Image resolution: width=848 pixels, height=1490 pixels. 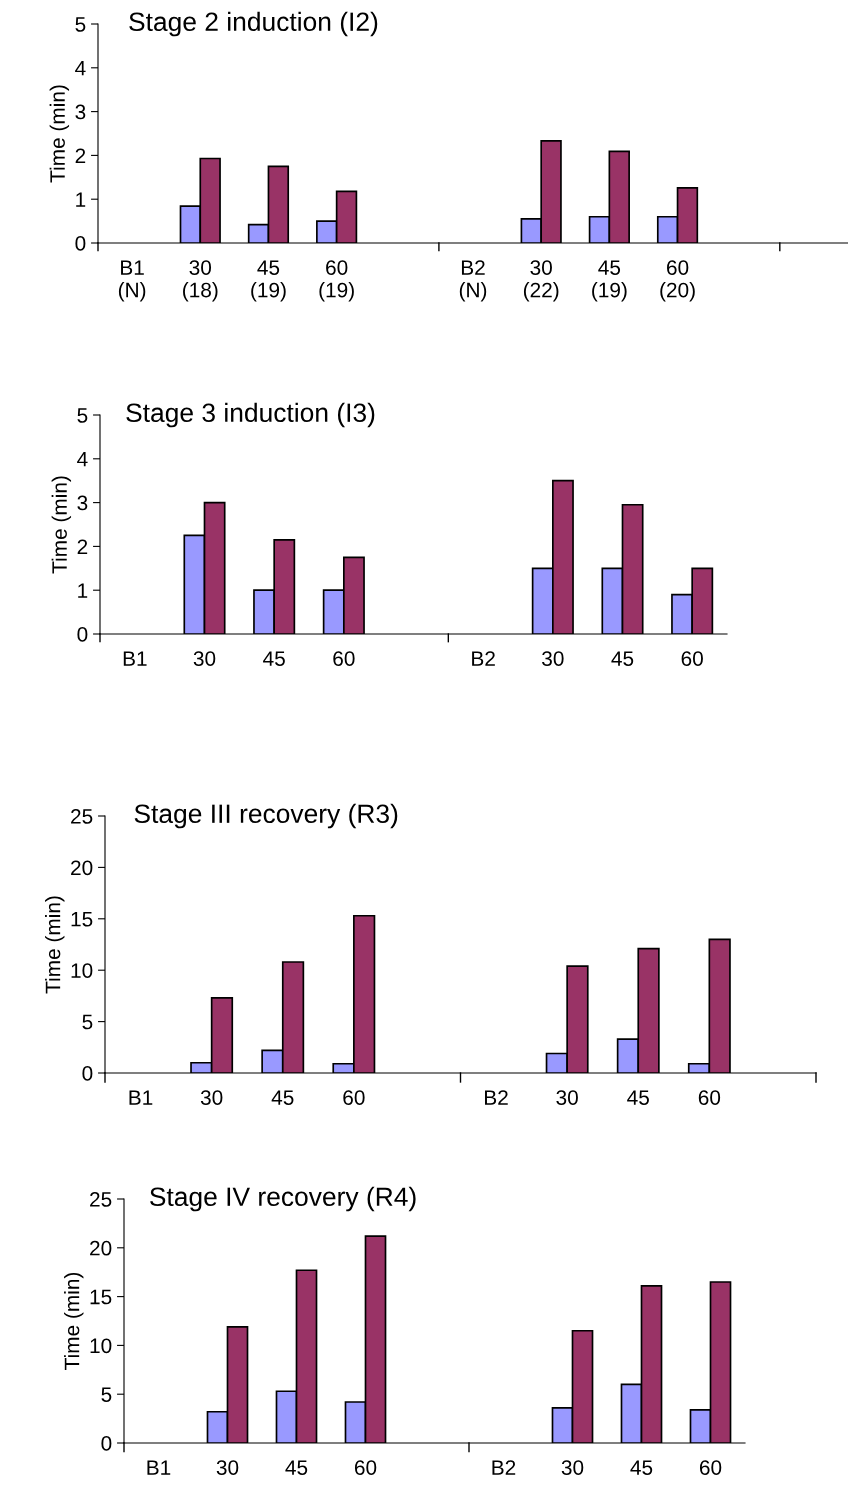 What do you see at coordinates (266, 816) in the screenshot?
I see `chart-title: Stage III recovery (R3)` at bounding box center [266, 816].